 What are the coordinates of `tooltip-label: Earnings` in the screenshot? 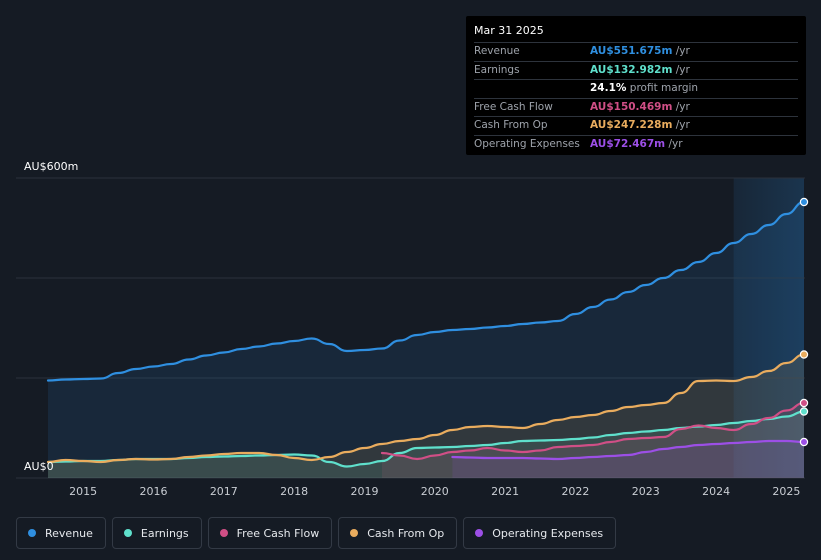 It's located at (497, 69).